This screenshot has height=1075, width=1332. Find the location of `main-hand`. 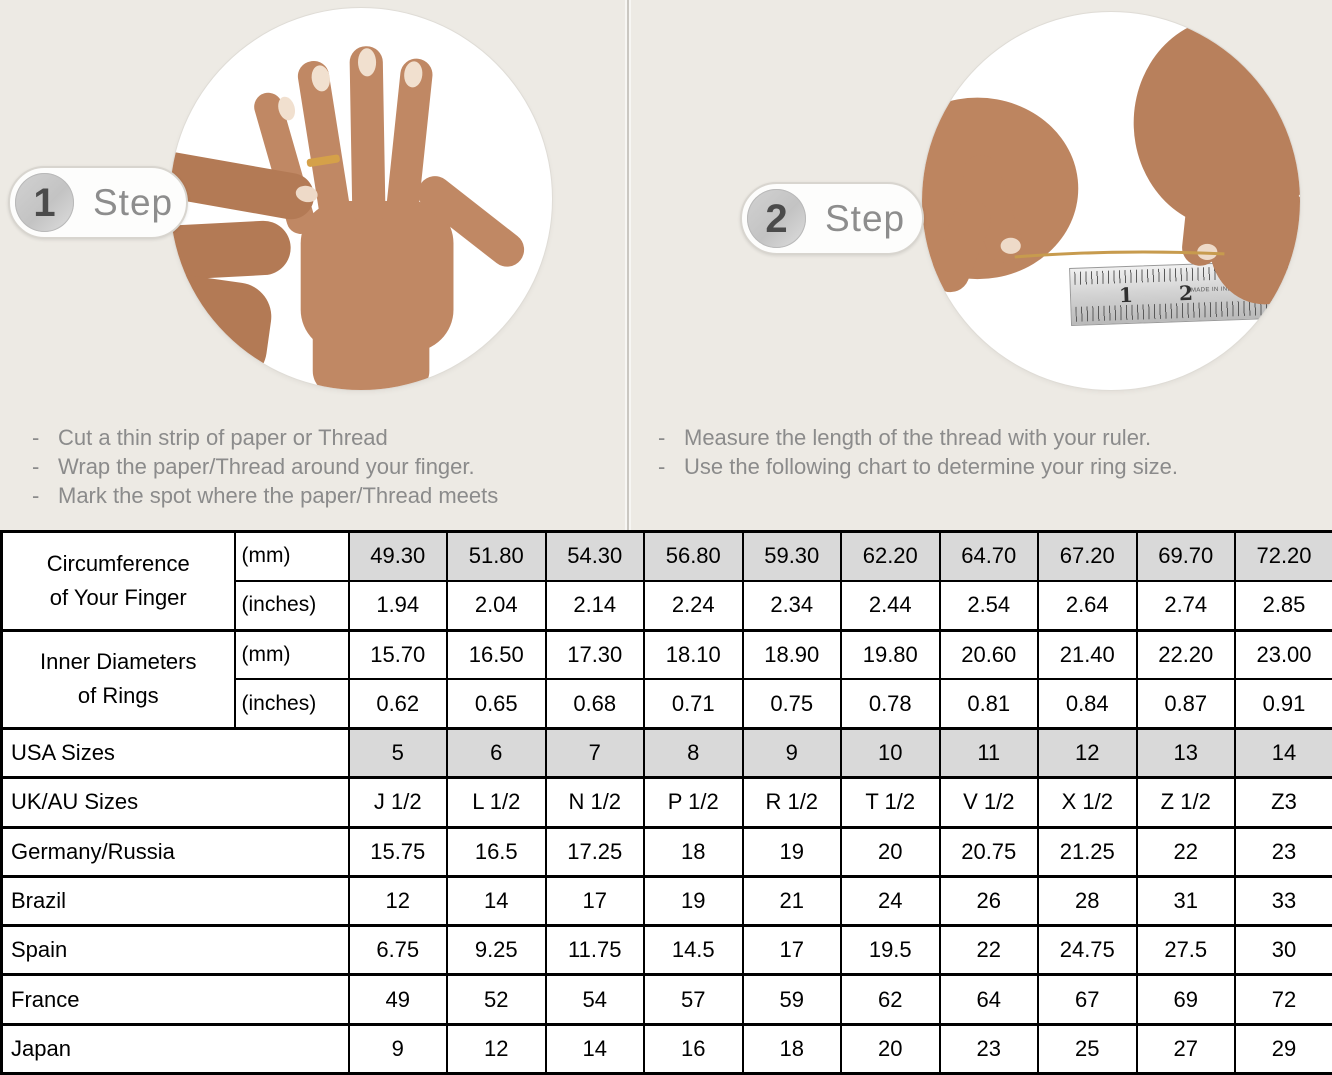

main-hand is located at coordinates (389, 218).